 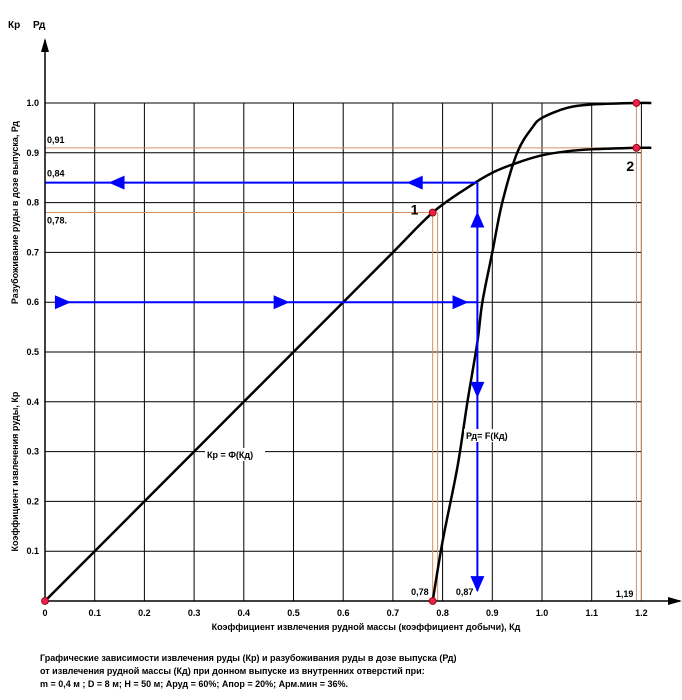 What do you see at coordinates (32, 103) in the screenshot?
I see `y-tick-label: 1.0` at bounding box center [32, 103].